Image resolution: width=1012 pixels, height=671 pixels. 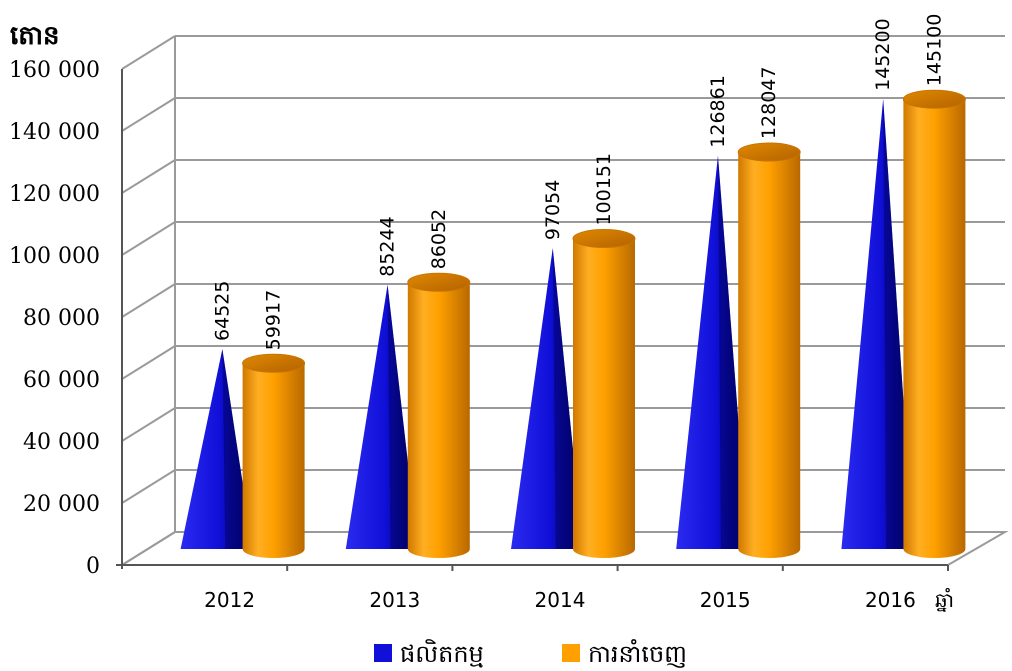 What do you see at coordinates (890, 600) in the screenshot?
I see `x-tick-label: 2016` at bounding box center [890, 600].